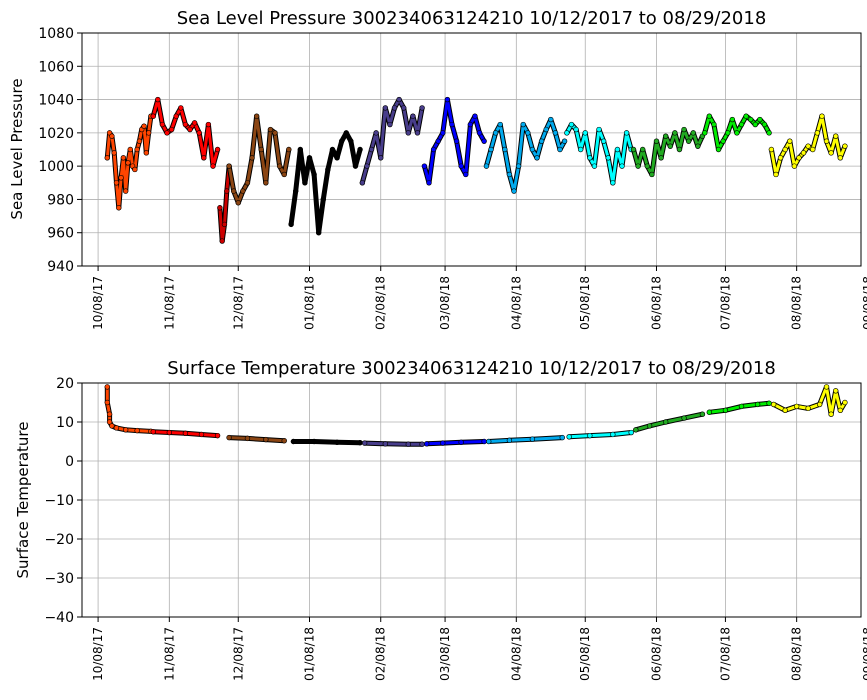 The height and width of the screenshot is (700, 867). I want to click on y-tick-label: −10, so click(59, 501).